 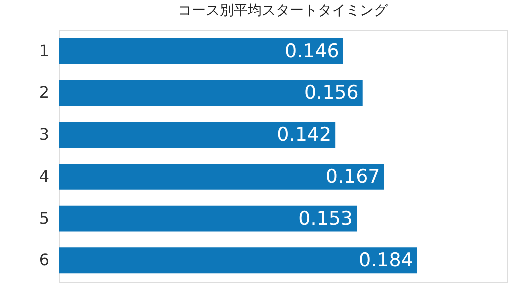 I want to click on data-label: 0.167, so click(x=353, y=177).